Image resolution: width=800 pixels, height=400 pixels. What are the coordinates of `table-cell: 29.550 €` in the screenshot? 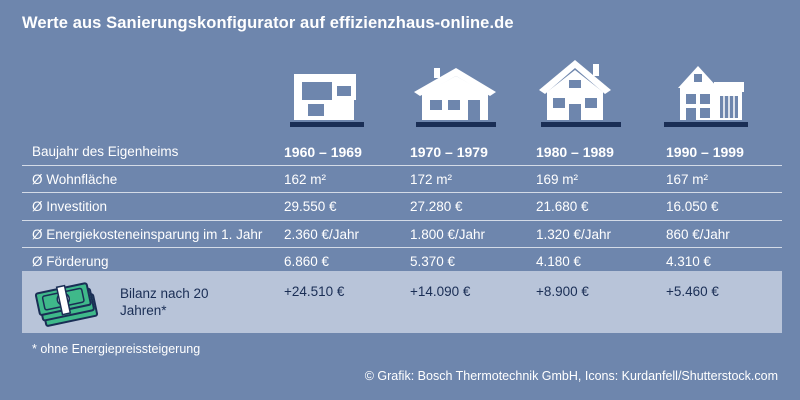 It's located at (310, 206).